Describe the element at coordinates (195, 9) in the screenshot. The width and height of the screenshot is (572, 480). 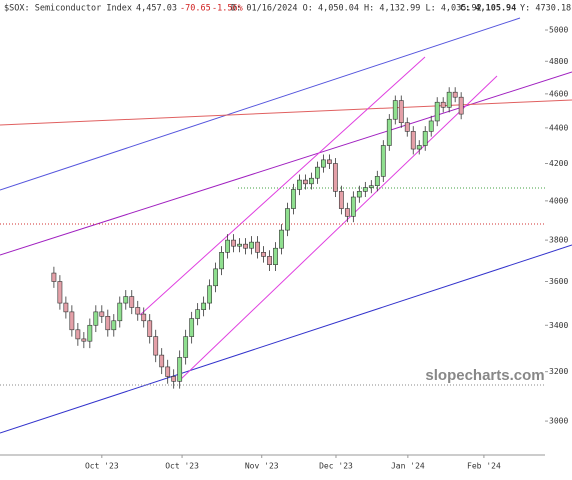
I see `change: -70.65` at that location.